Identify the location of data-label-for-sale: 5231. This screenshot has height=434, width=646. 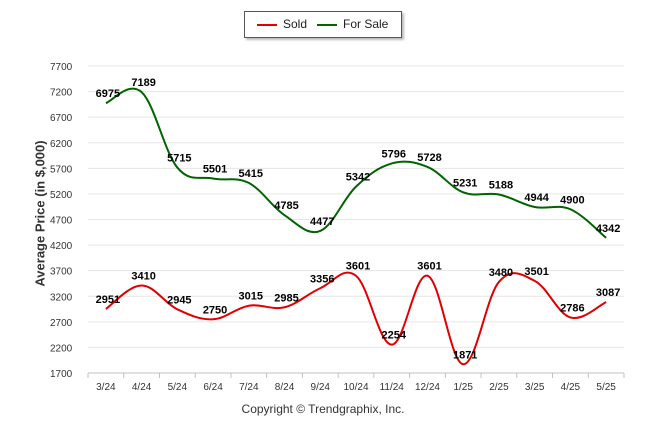
(465, 183).